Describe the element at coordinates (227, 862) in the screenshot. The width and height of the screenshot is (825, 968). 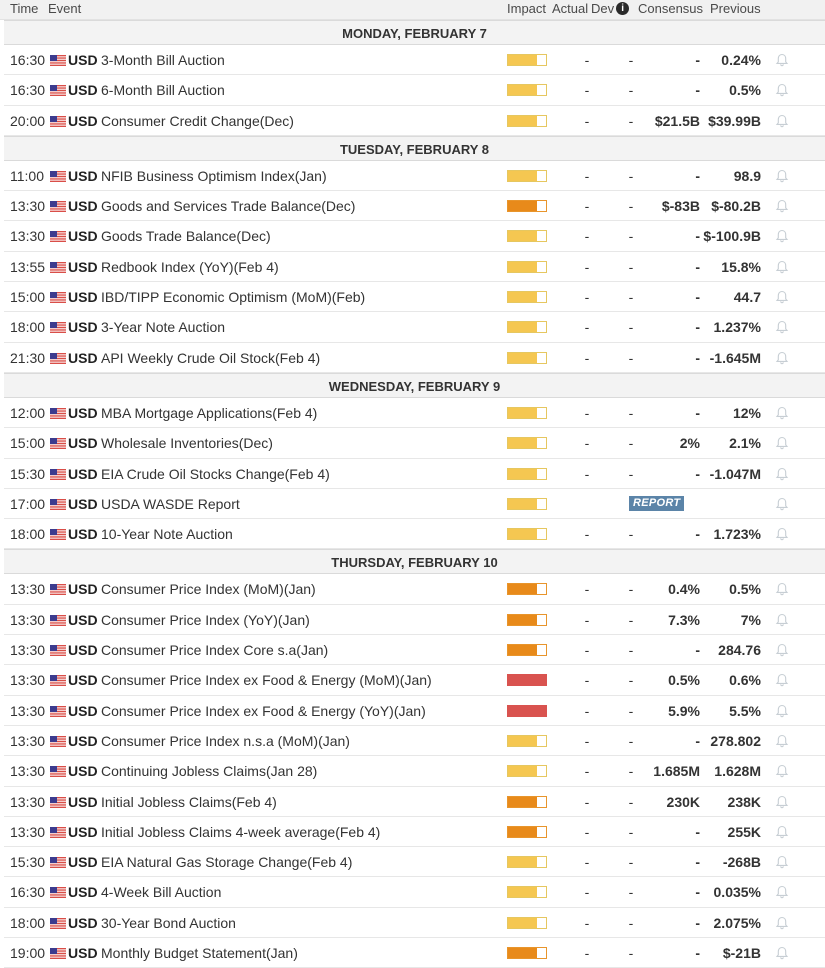
I see `event-name: EIA Natural Gas Storage Change(Feb 4)` at that location.